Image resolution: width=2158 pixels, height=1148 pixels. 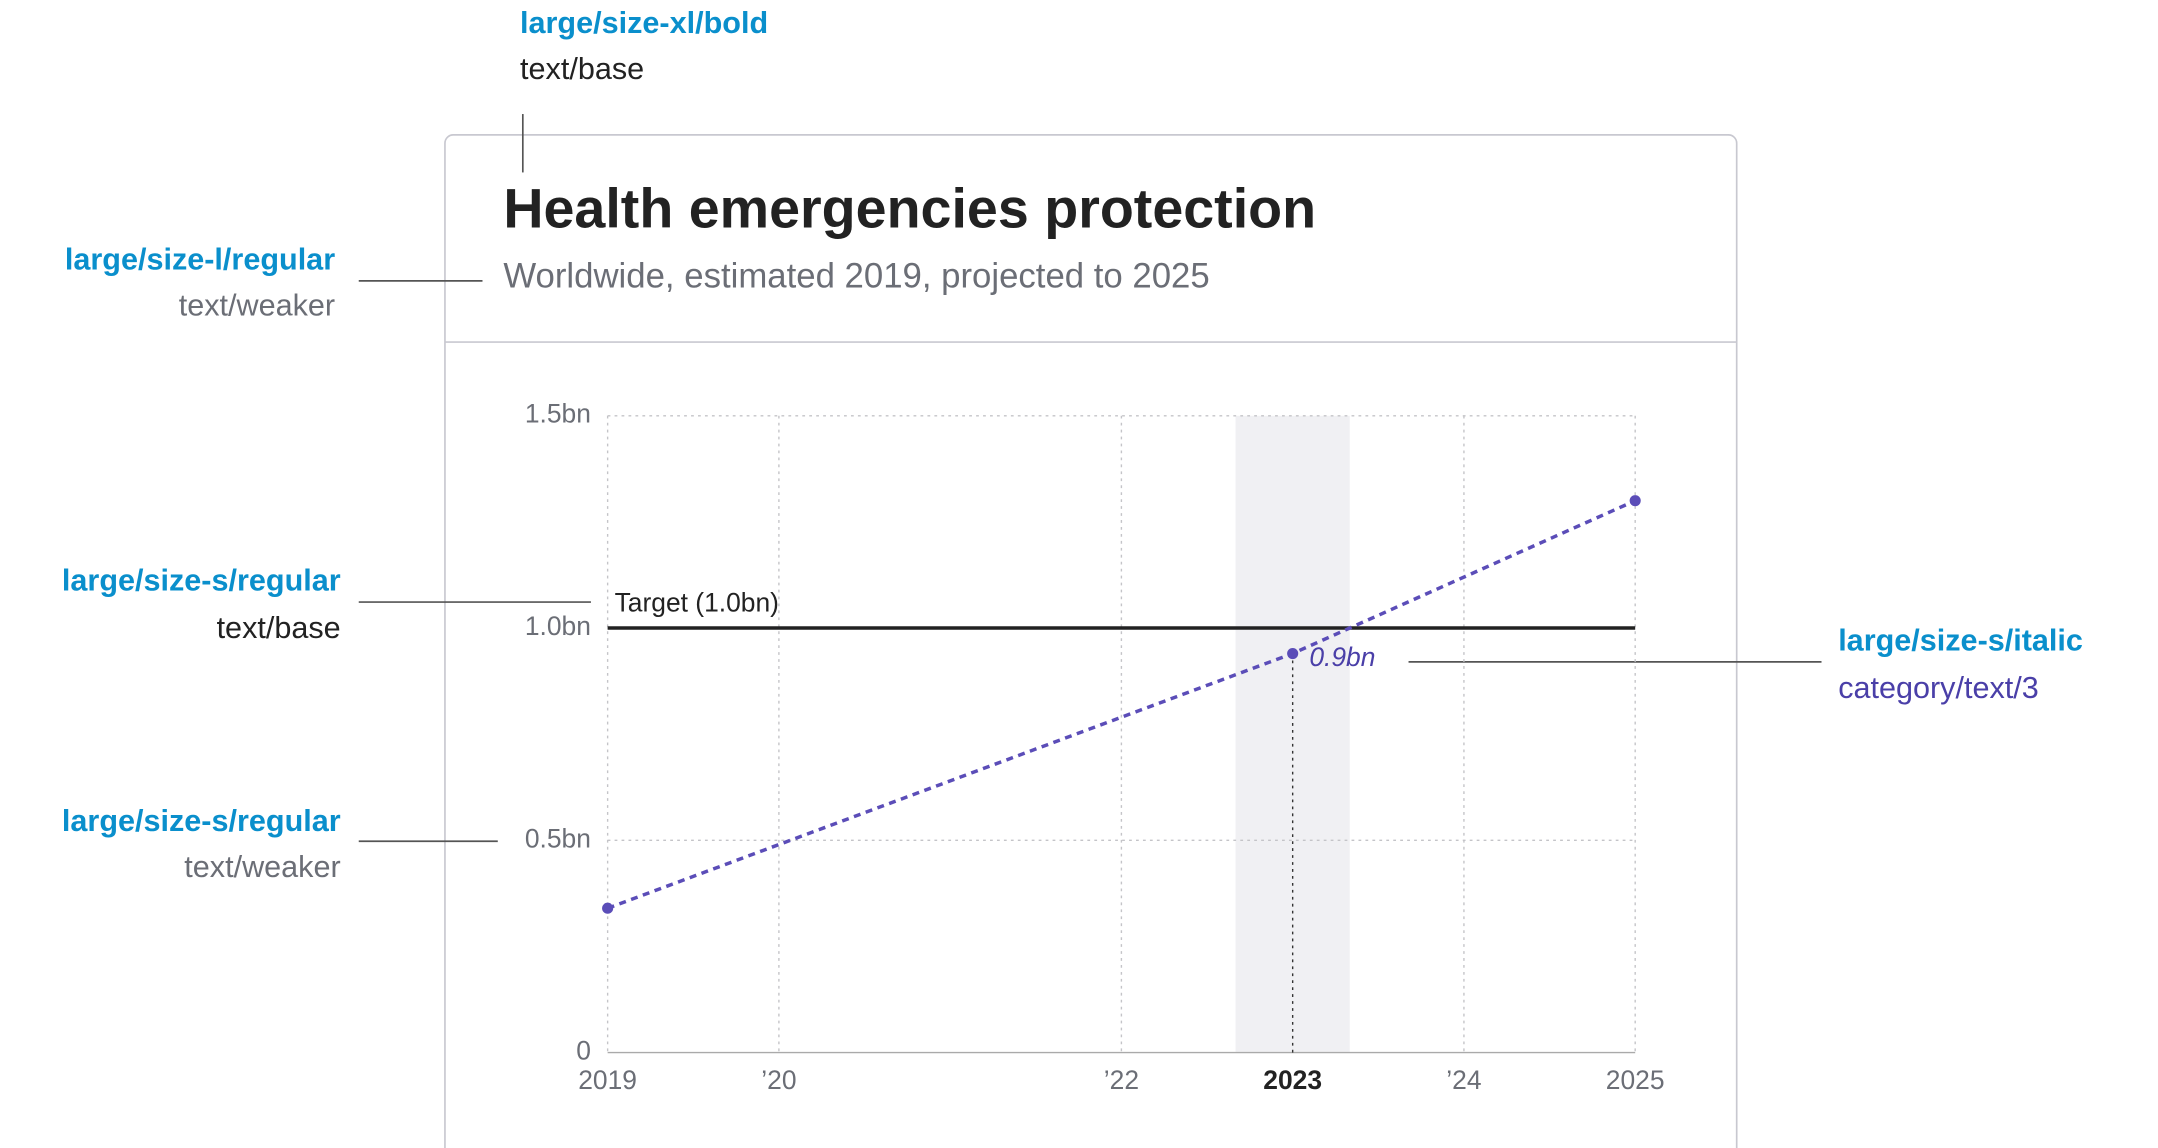 What do you see at coordinates (697, 602) in the screenshot?
I see `target-label: Target (1.0bn)` at bounding box center [697, 602].